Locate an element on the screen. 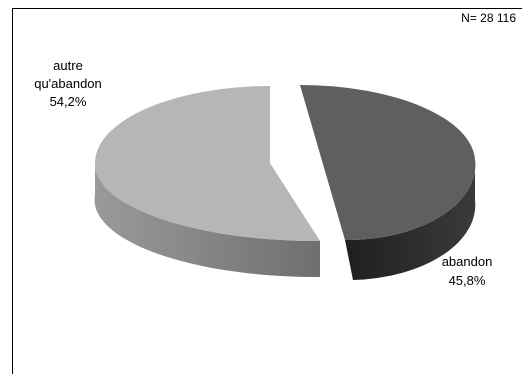 This screenshot has height=375, width=524. label-autre-value: 54,2% is located at coordinates (68, 101).